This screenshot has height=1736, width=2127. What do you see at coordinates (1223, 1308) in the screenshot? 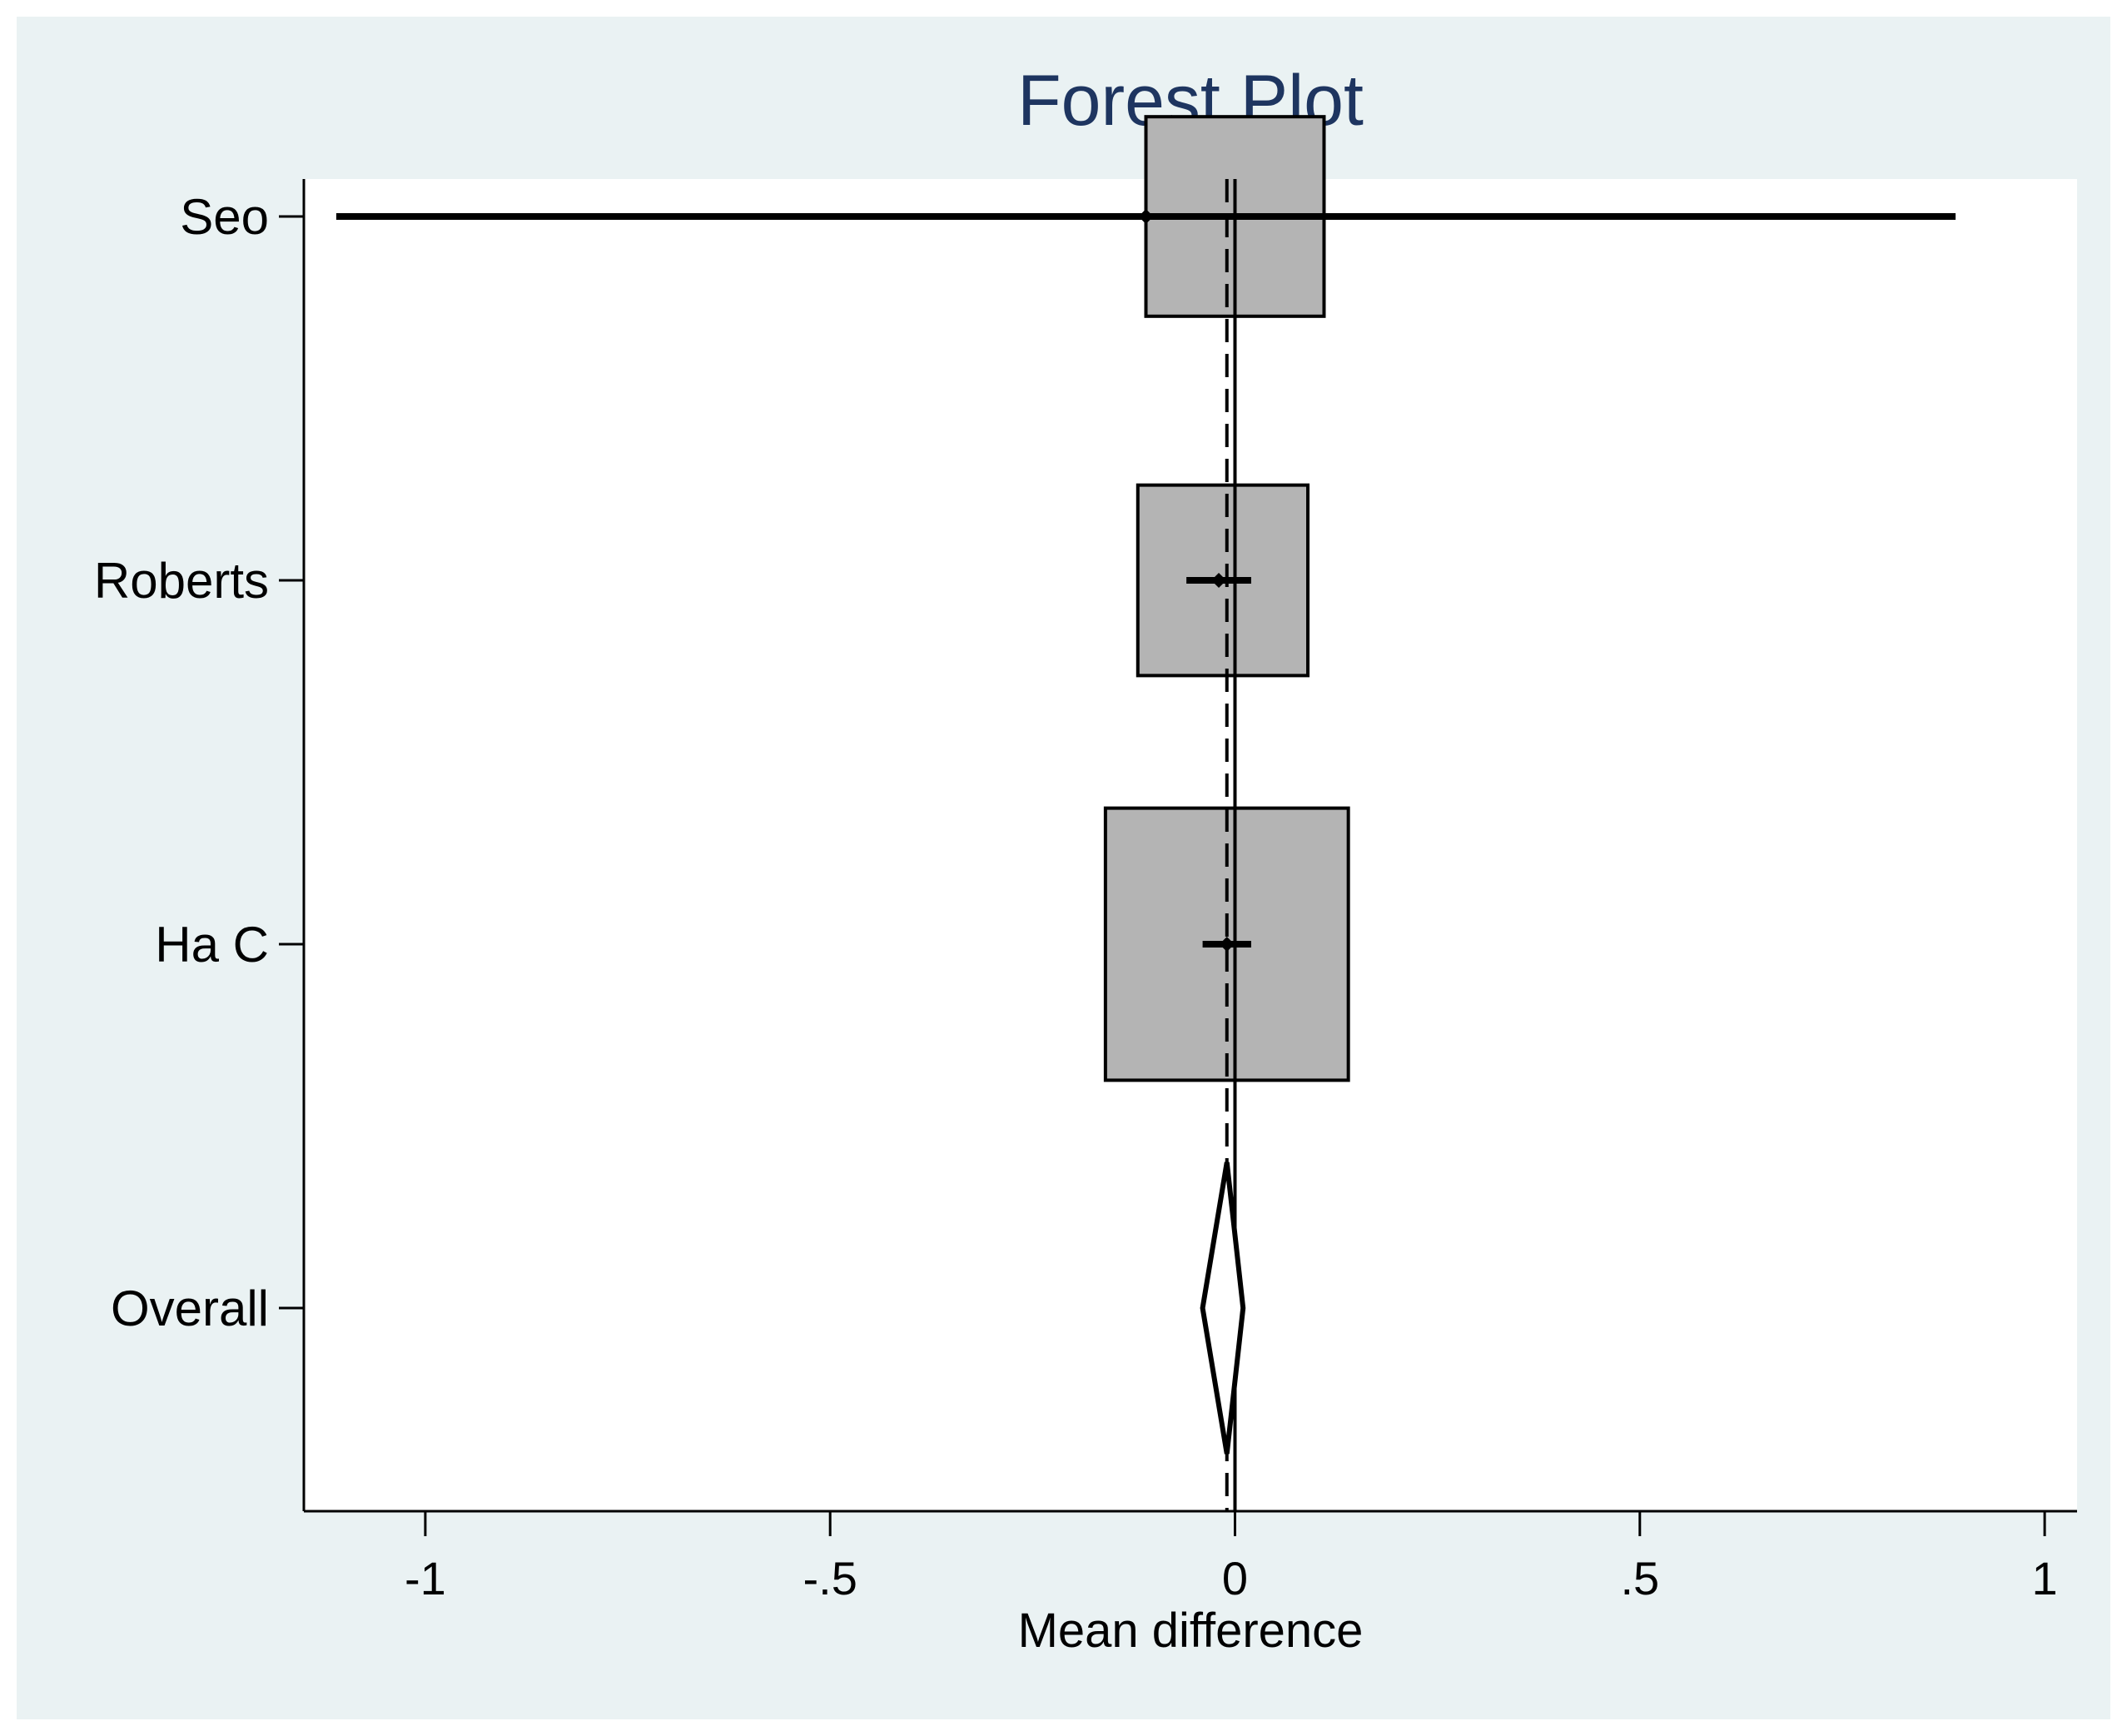
I see `overall-diamond` at bounding box center [1223, 1308].